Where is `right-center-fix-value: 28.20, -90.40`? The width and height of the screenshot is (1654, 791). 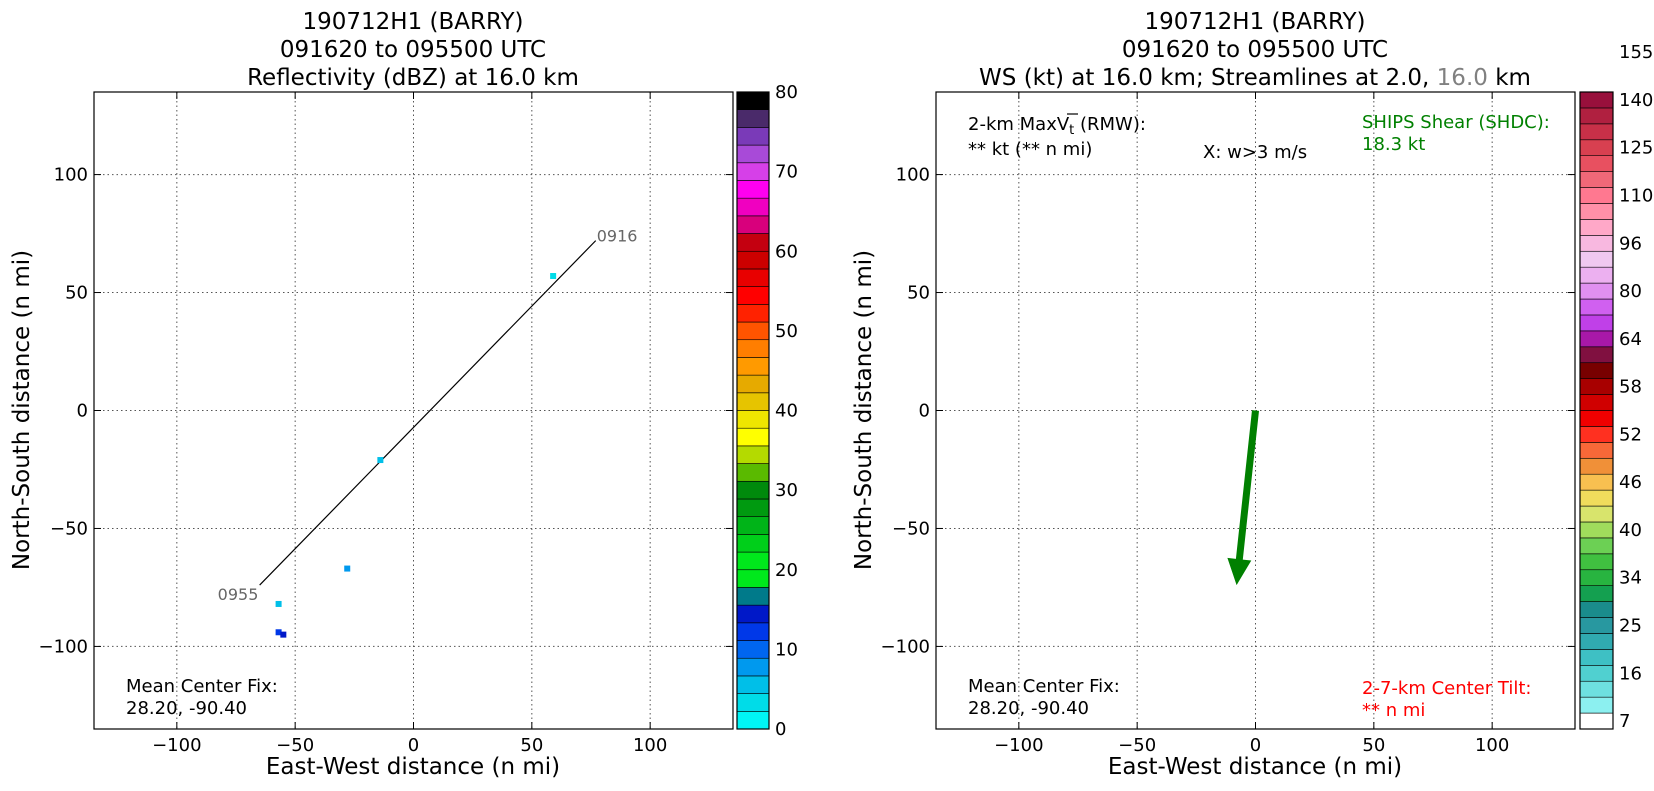
right-center-fix-value: 28.20, -90.40 is located at coordinates (1028, 708).